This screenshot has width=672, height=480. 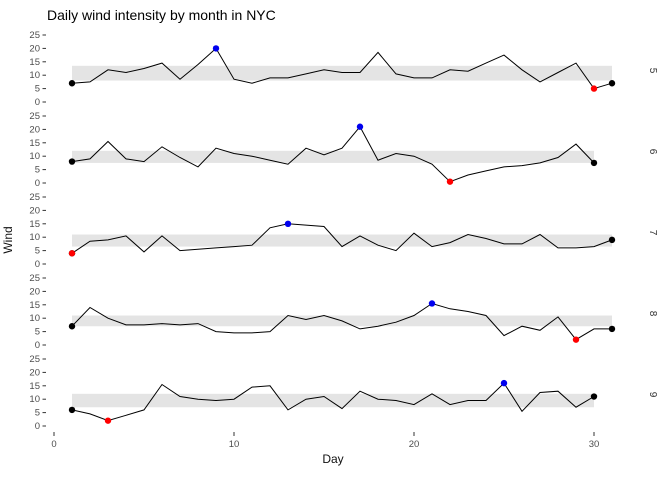 I want to click on facet-strip-label: 9, so click(x=652, y=395).